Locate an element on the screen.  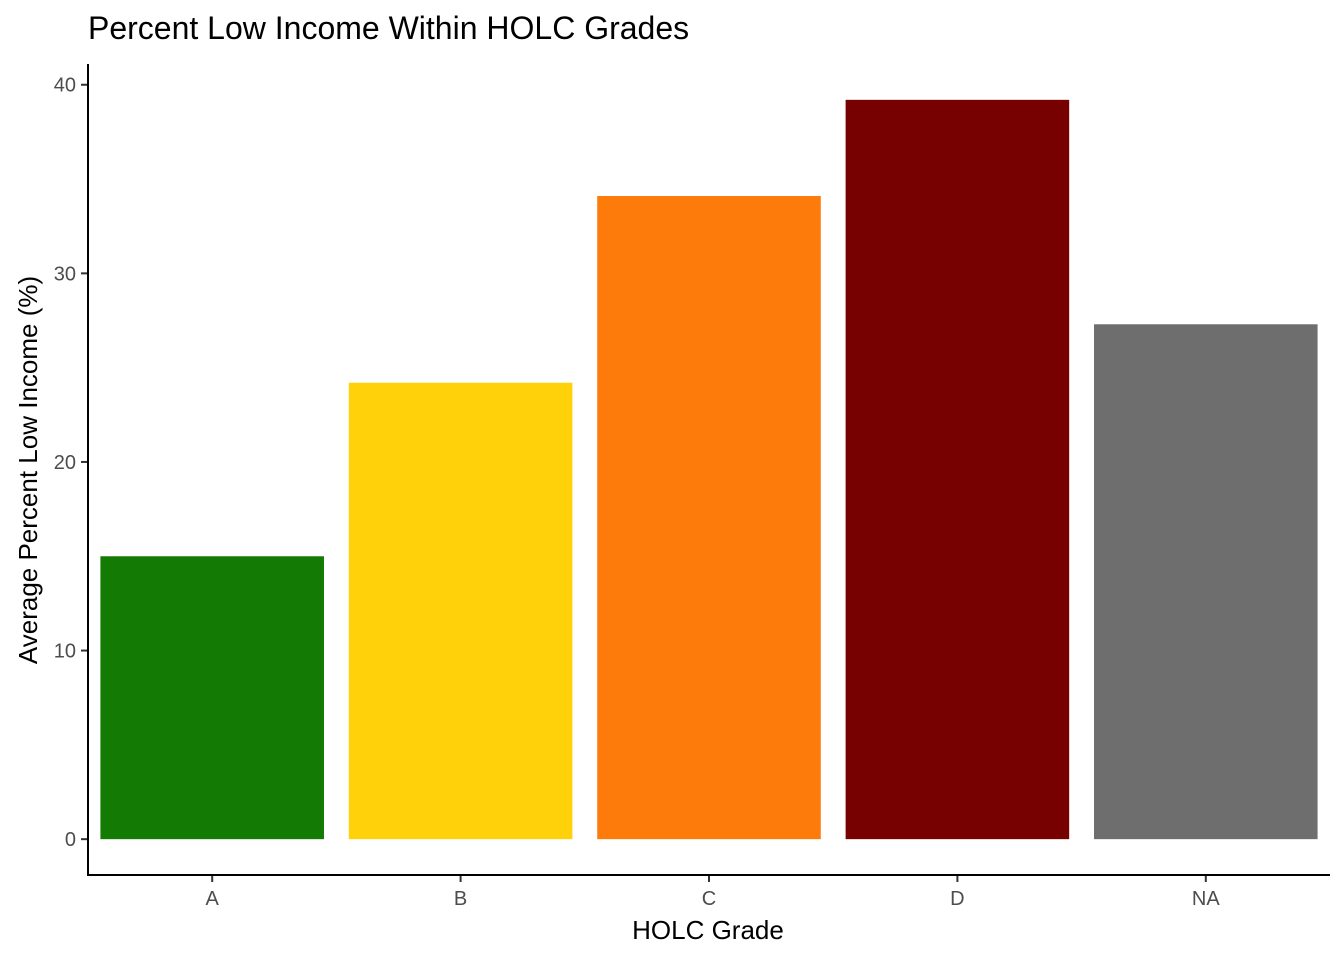
y-tick-label: 0 is located at coordinates (70, 840).